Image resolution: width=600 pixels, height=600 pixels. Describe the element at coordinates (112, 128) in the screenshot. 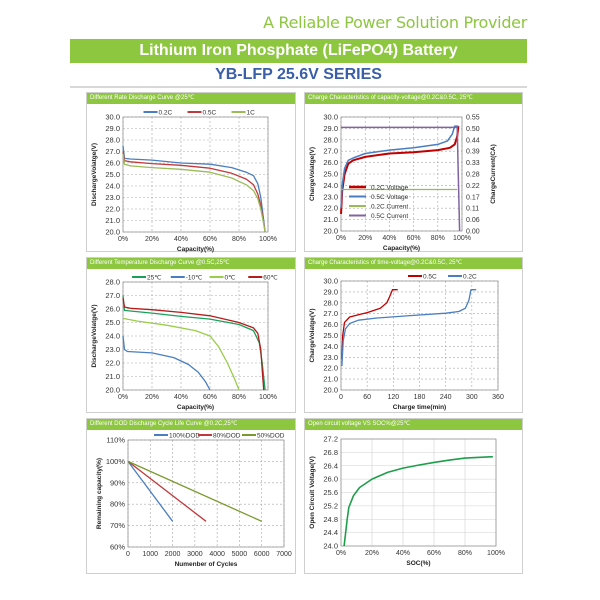

I see `y-tick-label: 29.0` at that location.